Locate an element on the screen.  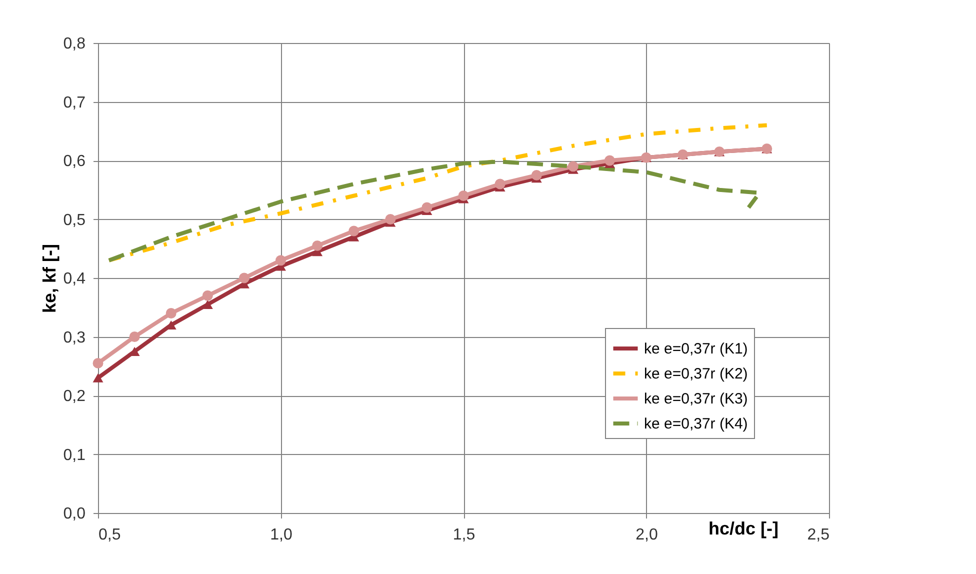
x-tick-label: 0,5 is located at coordinates (109, 535).